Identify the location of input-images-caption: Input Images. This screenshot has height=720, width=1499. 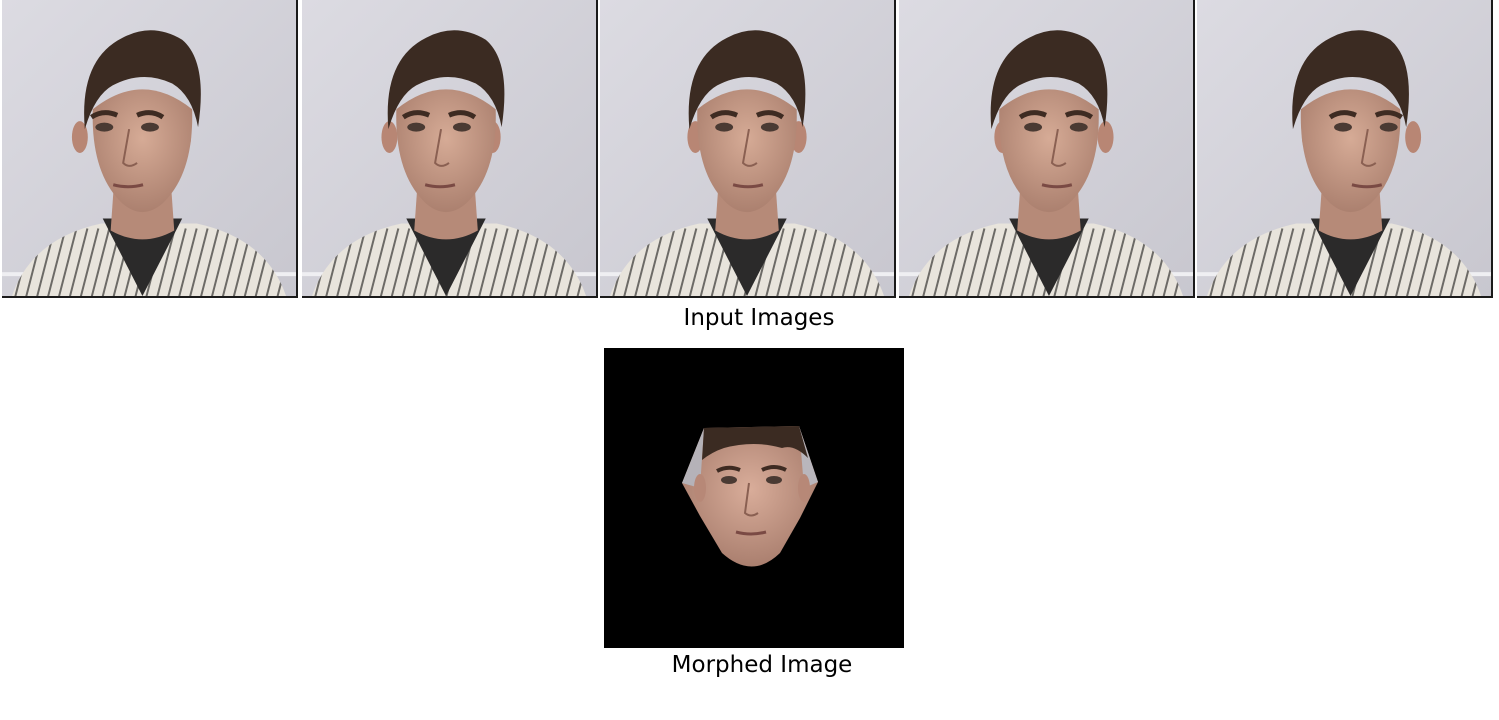
(759, 318).